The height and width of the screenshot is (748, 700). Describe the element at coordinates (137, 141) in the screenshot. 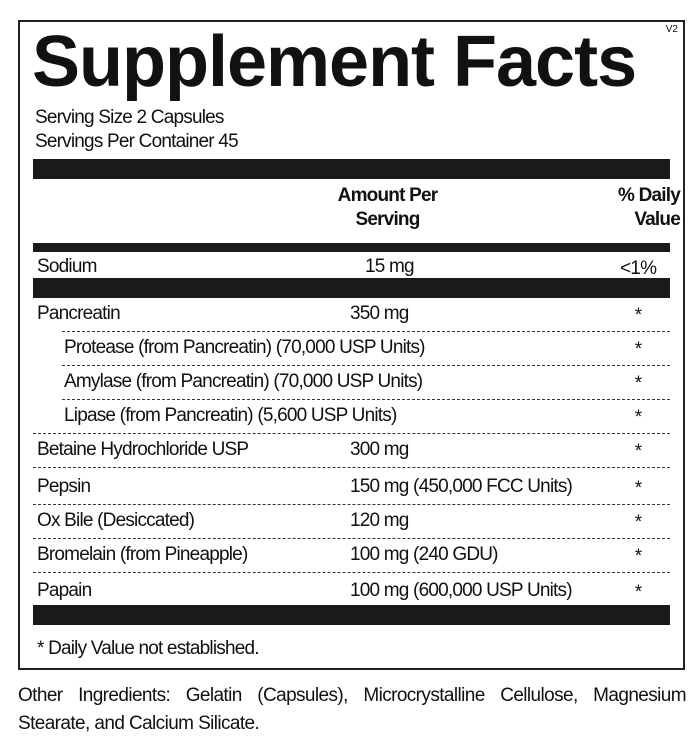

I see `servings-per-container: Servings Per Container 45` at that location.